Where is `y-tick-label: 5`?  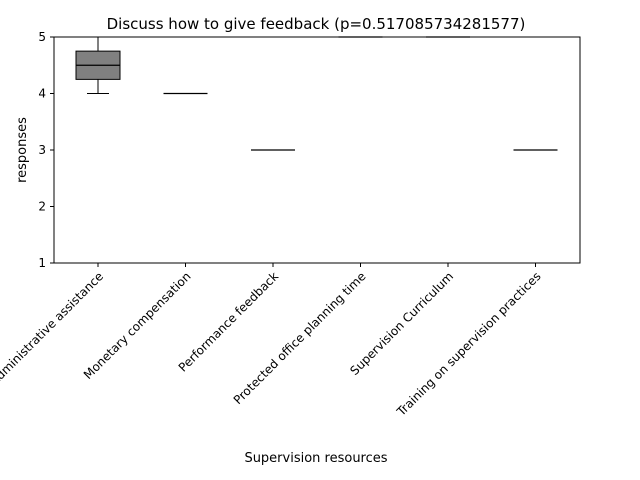 y-tick-label: 5 is located at coordinates (42, 37).